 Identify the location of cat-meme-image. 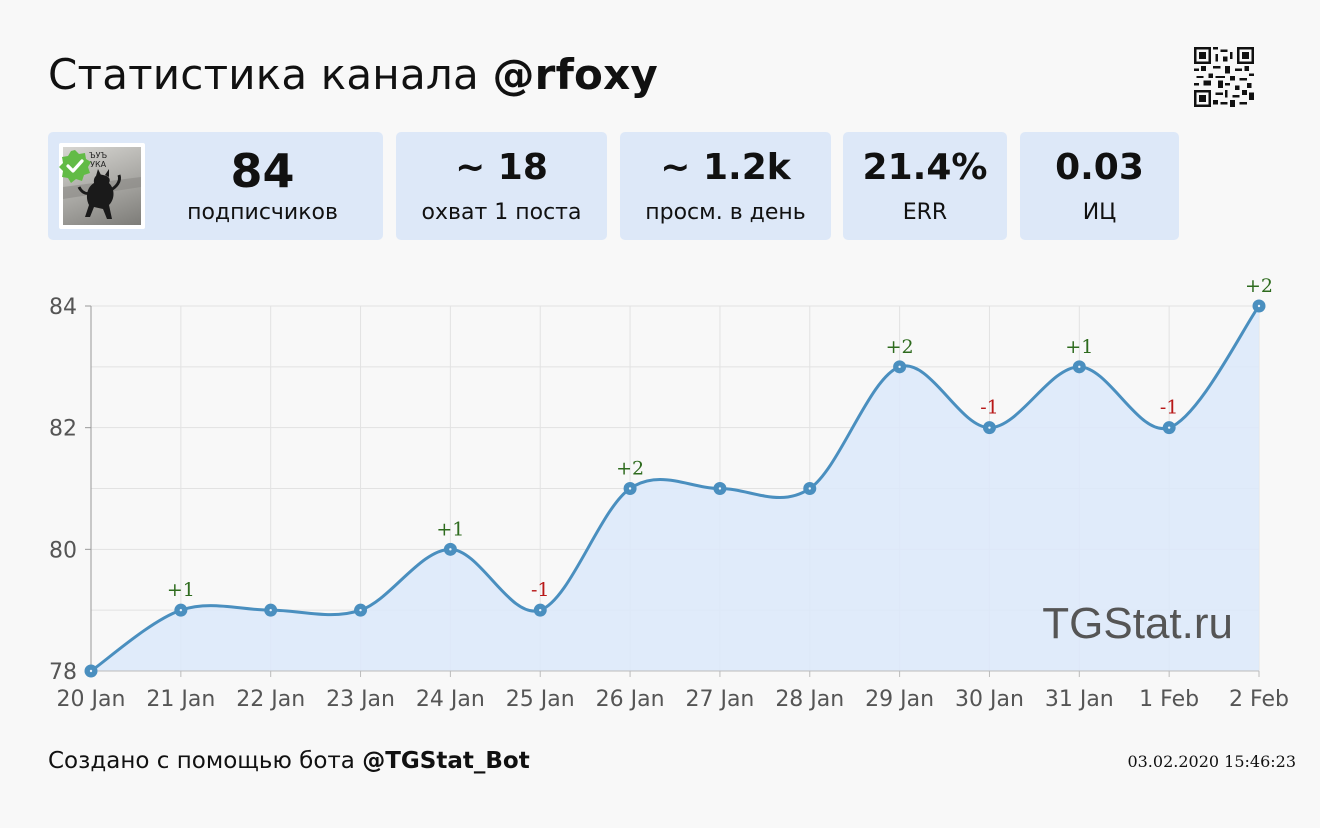
(102, 194).